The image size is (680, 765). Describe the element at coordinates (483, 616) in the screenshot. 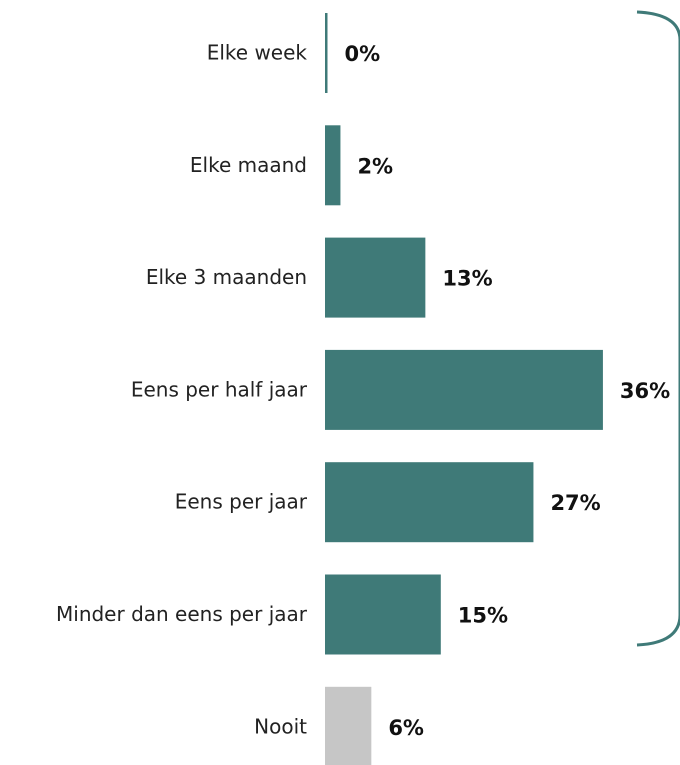

I see `value-label: 15%` at that location.